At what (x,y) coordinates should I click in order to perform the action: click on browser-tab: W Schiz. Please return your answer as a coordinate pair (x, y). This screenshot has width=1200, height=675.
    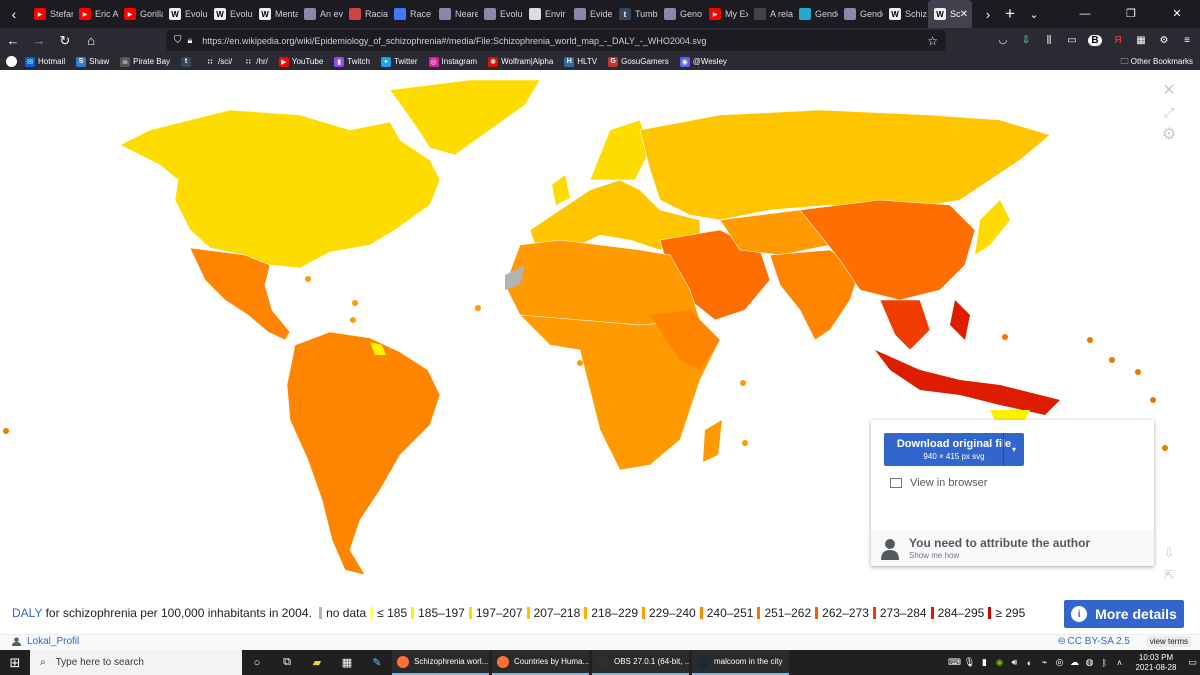
    Looking at the image, I should click on (905, 14).